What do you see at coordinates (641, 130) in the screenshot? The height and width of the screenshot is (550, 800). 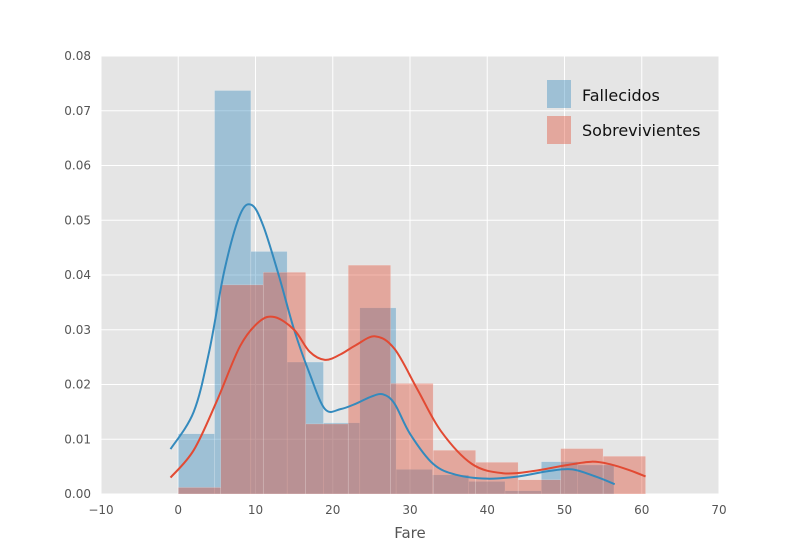 I see `legend-label-sobrevivientes: Sobrevivientes` at bounding box center [641, 130].